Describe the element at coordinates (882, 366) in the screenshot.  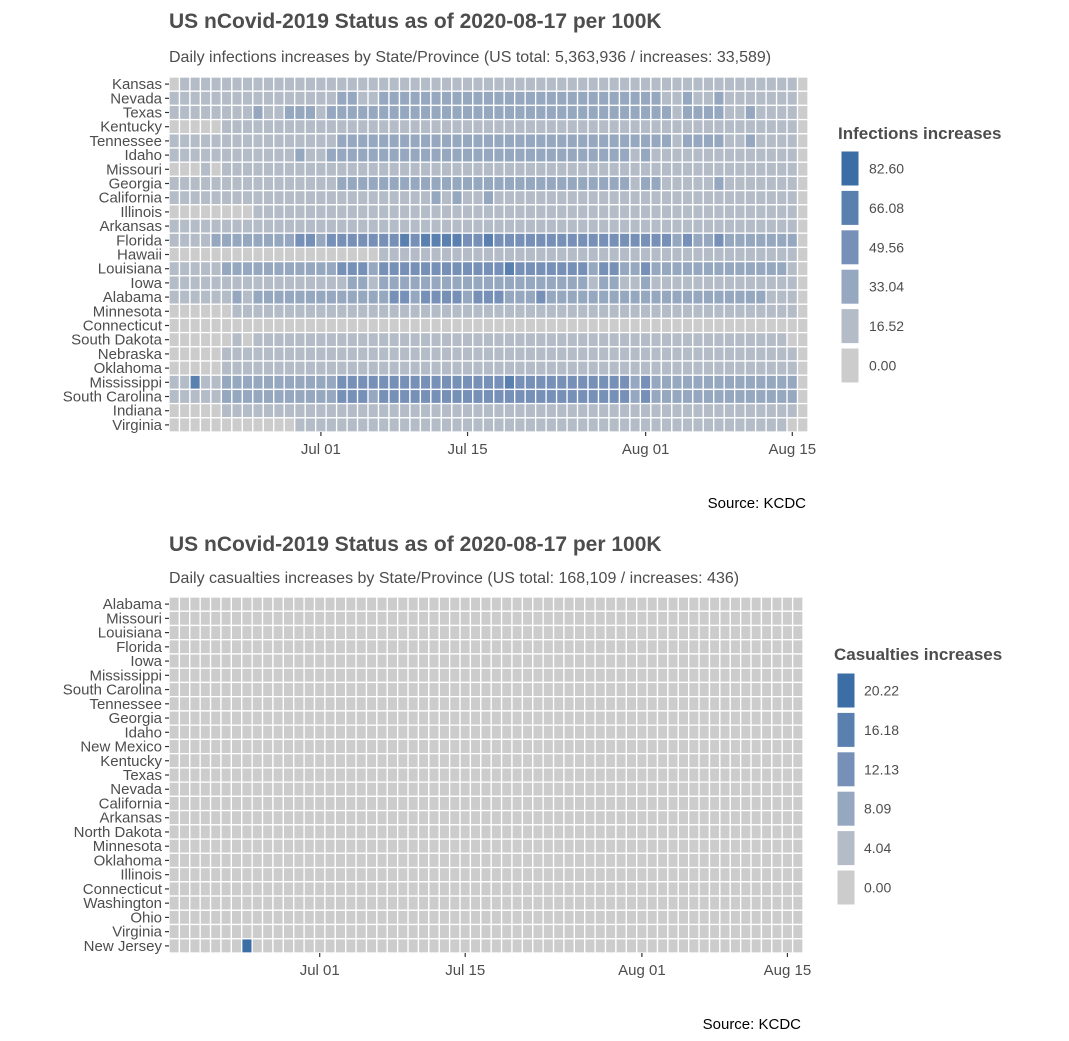
I see `legend-label: 0.00` at that location.